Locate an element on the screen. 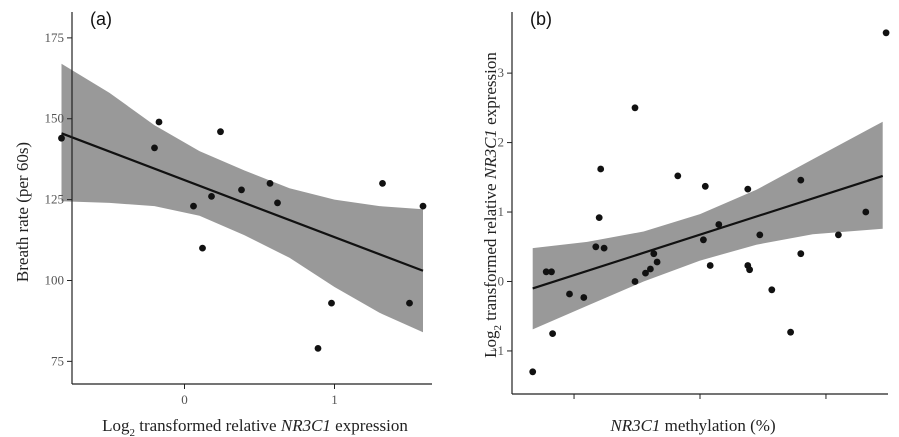 This screenshot has width=899, height=437. panel-a-xlabel-gene: NR3C1 is located at coordinates (305, 425).